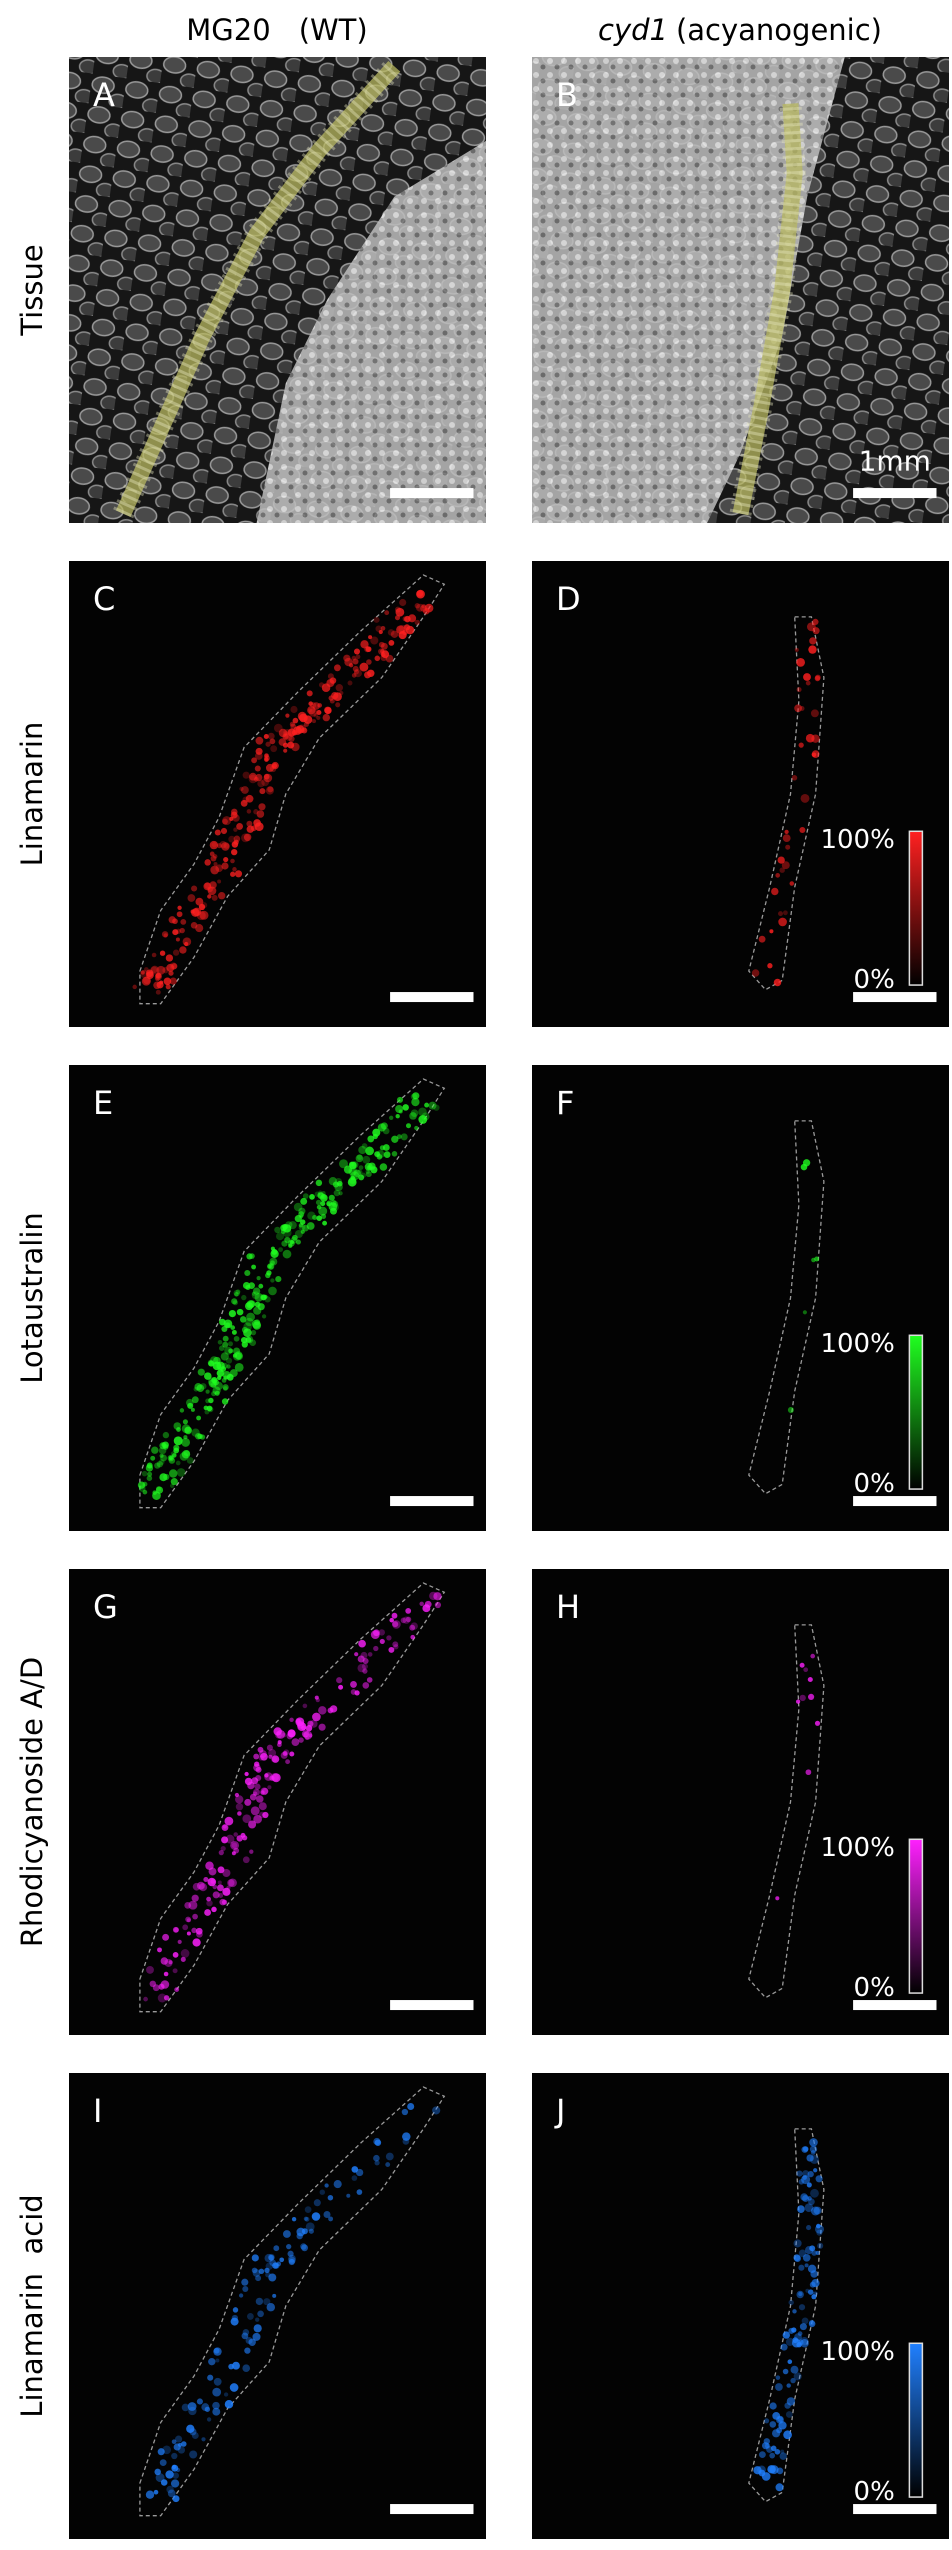  Describe the element at coordinates (277, 1298) in the screenshot. I see `panel: E` at that location.